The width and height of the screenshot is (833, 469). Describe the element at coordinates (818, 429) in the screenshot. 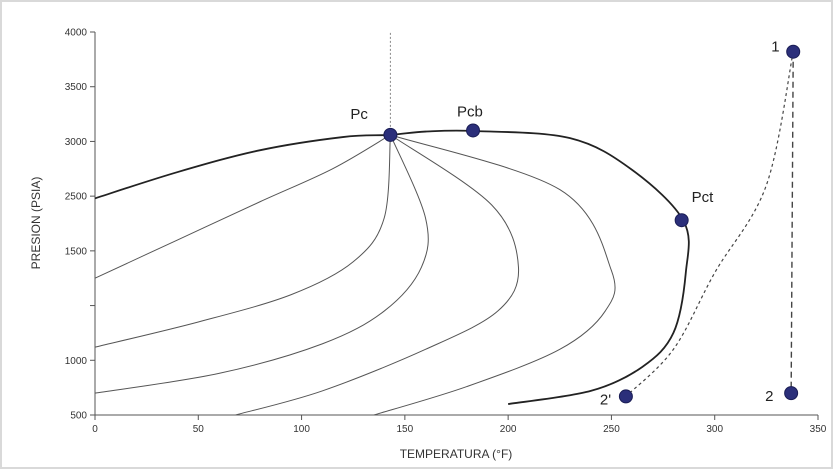

I see `x-tick-label: 350` at that location.